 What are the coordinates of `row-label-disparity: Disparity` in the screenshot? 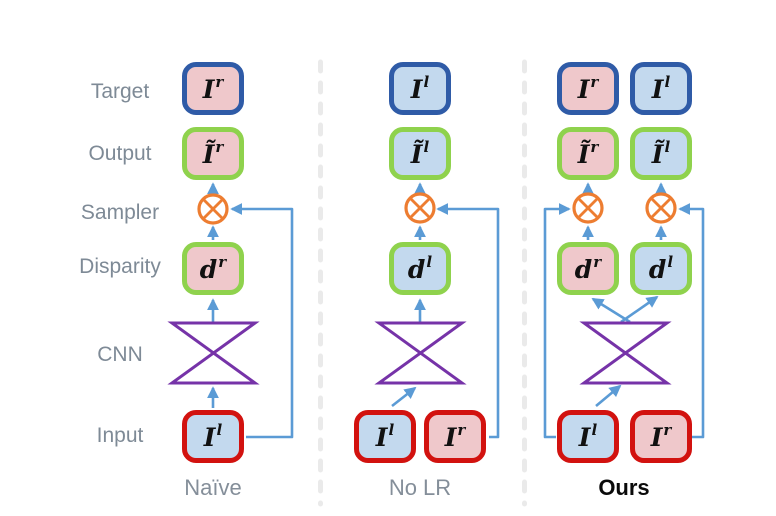 It's located at (120, 266).